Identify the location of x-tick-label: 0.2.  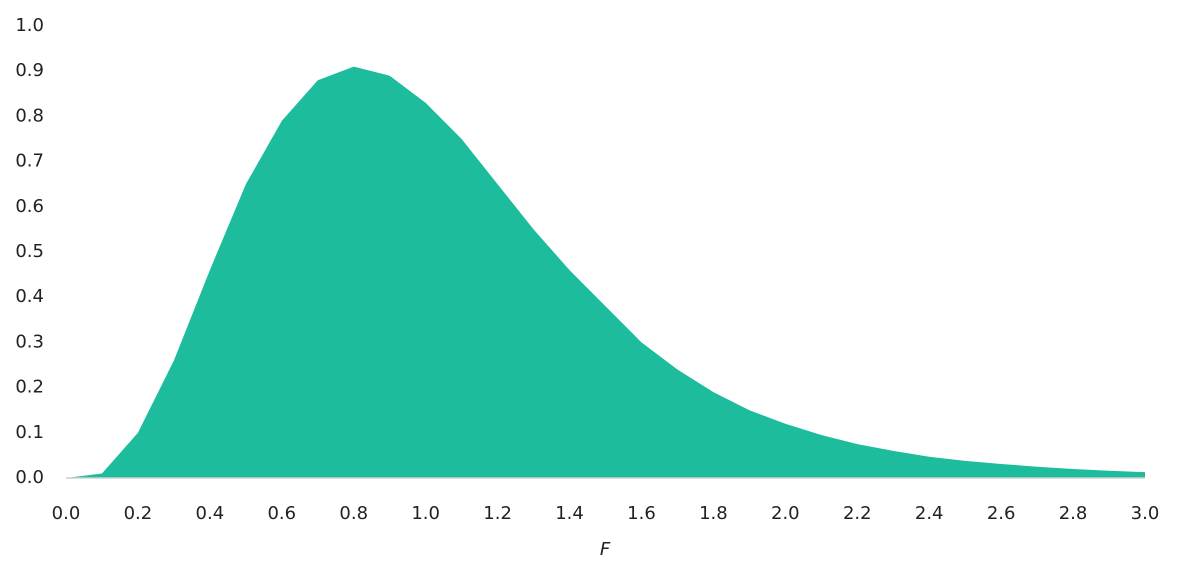
(138, 513).